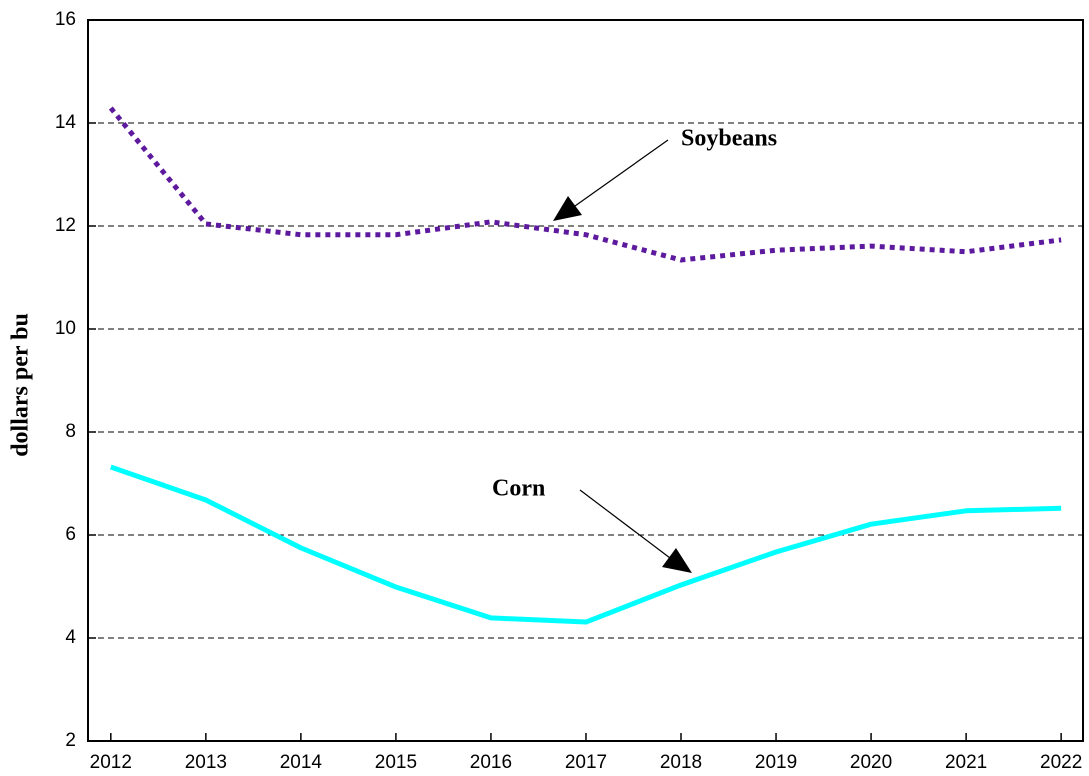  I want to click on x-tick-label: 2021, so click(966, 762).